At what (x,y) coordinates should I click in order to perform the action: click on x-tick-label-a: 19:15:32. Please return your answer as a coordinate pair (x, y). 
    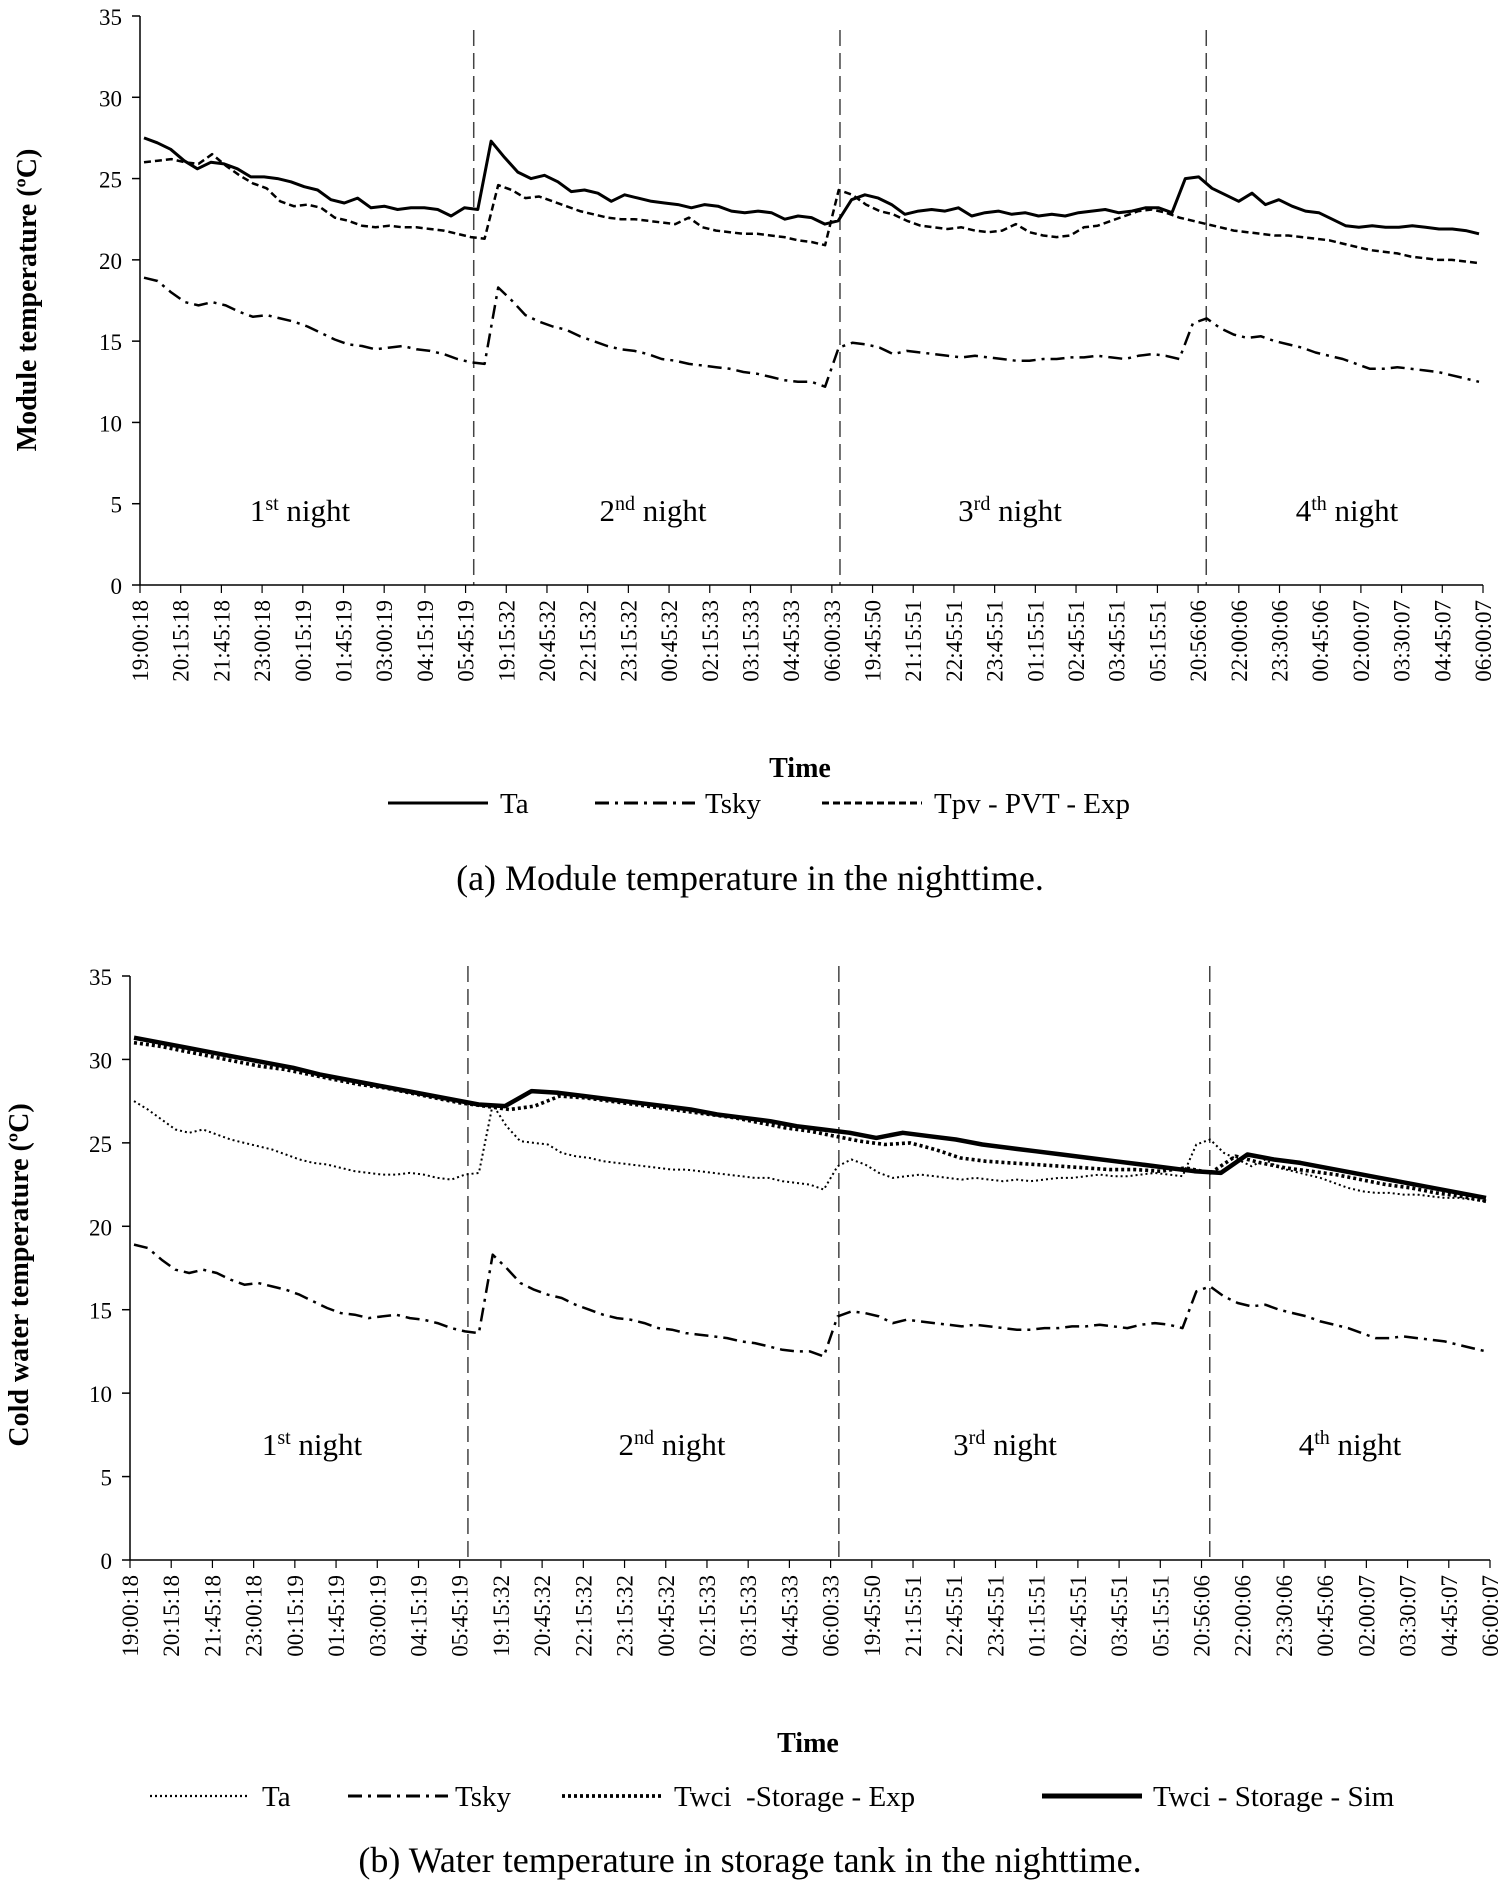
    Looking at the image, I should click on (506, 641).